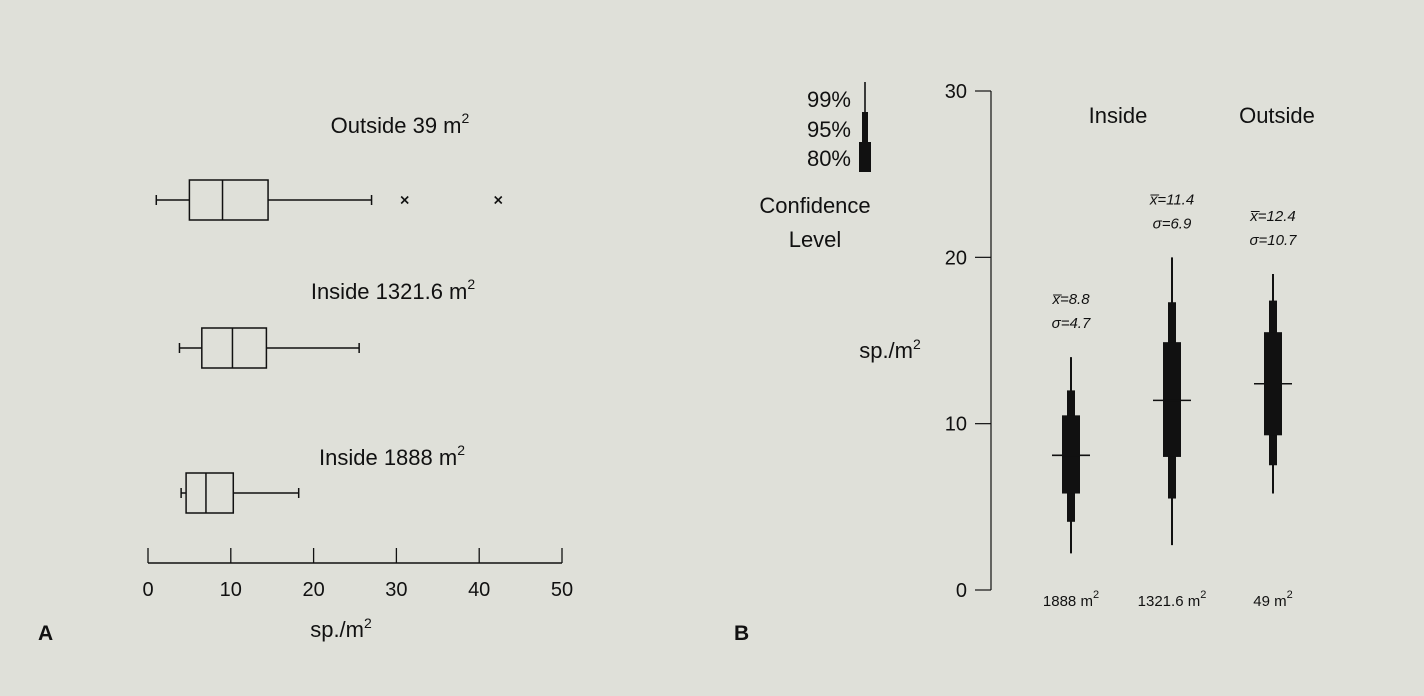  Describe the element at coordinates (925, 341) in the screenshot. I see `y-axis: 0 10 20 30 sp./m2` at that location.